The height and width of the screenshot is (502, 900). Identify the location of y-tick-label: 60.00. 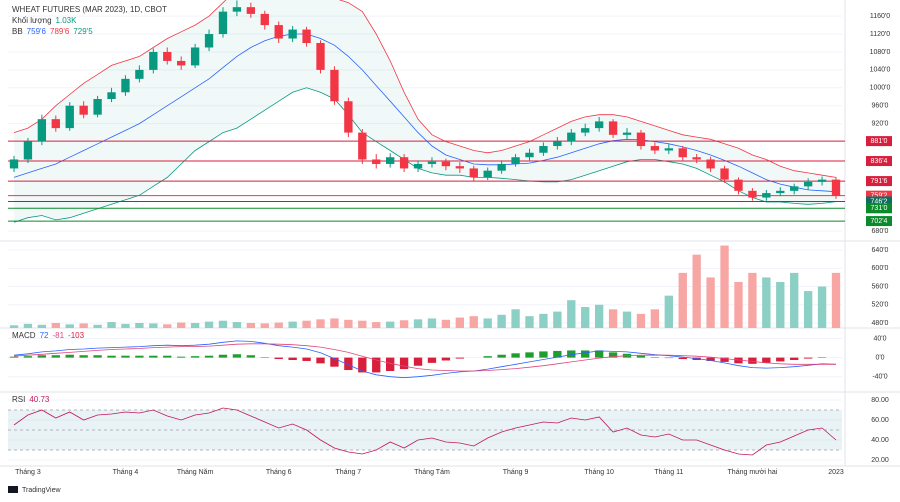
(880, 420).